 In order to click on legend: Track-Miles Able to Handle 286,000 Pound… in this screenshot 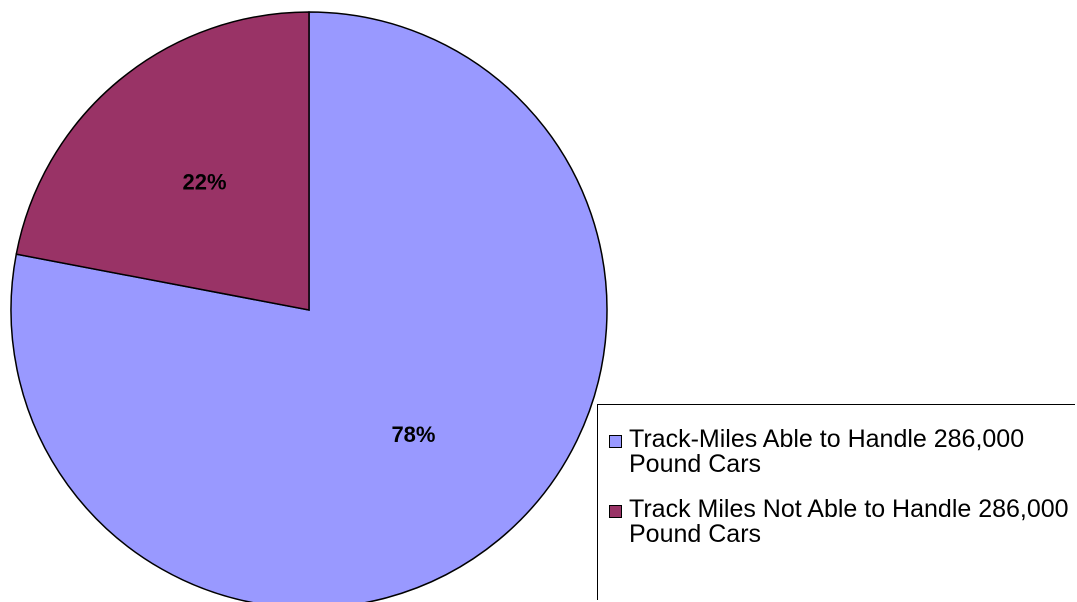, I will do `click(836, 502)`.